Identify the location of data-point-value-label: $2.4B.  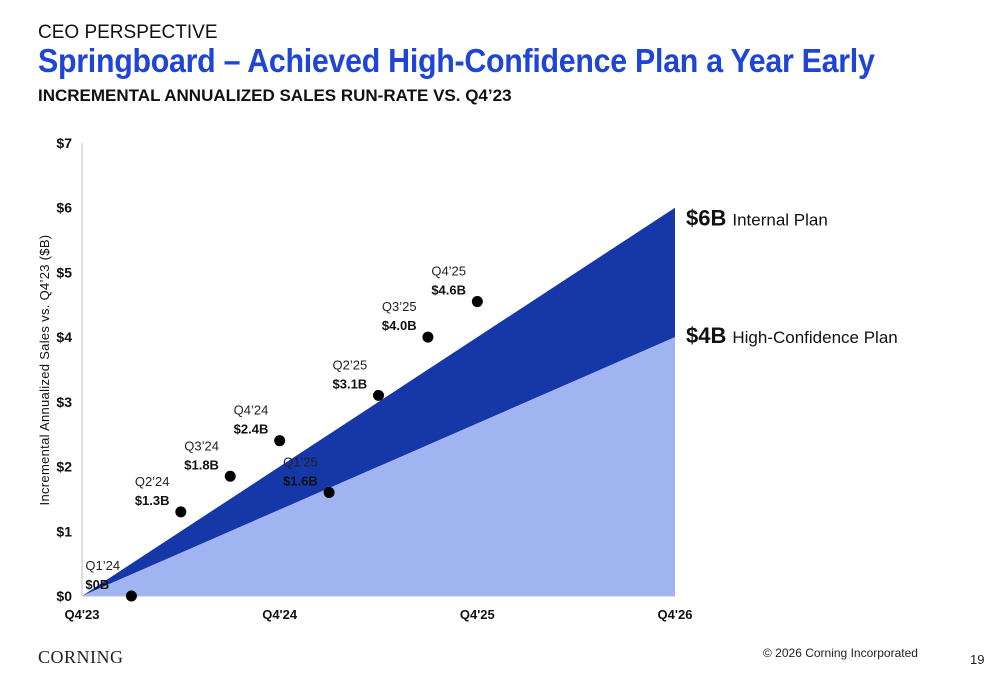
(251, 429).